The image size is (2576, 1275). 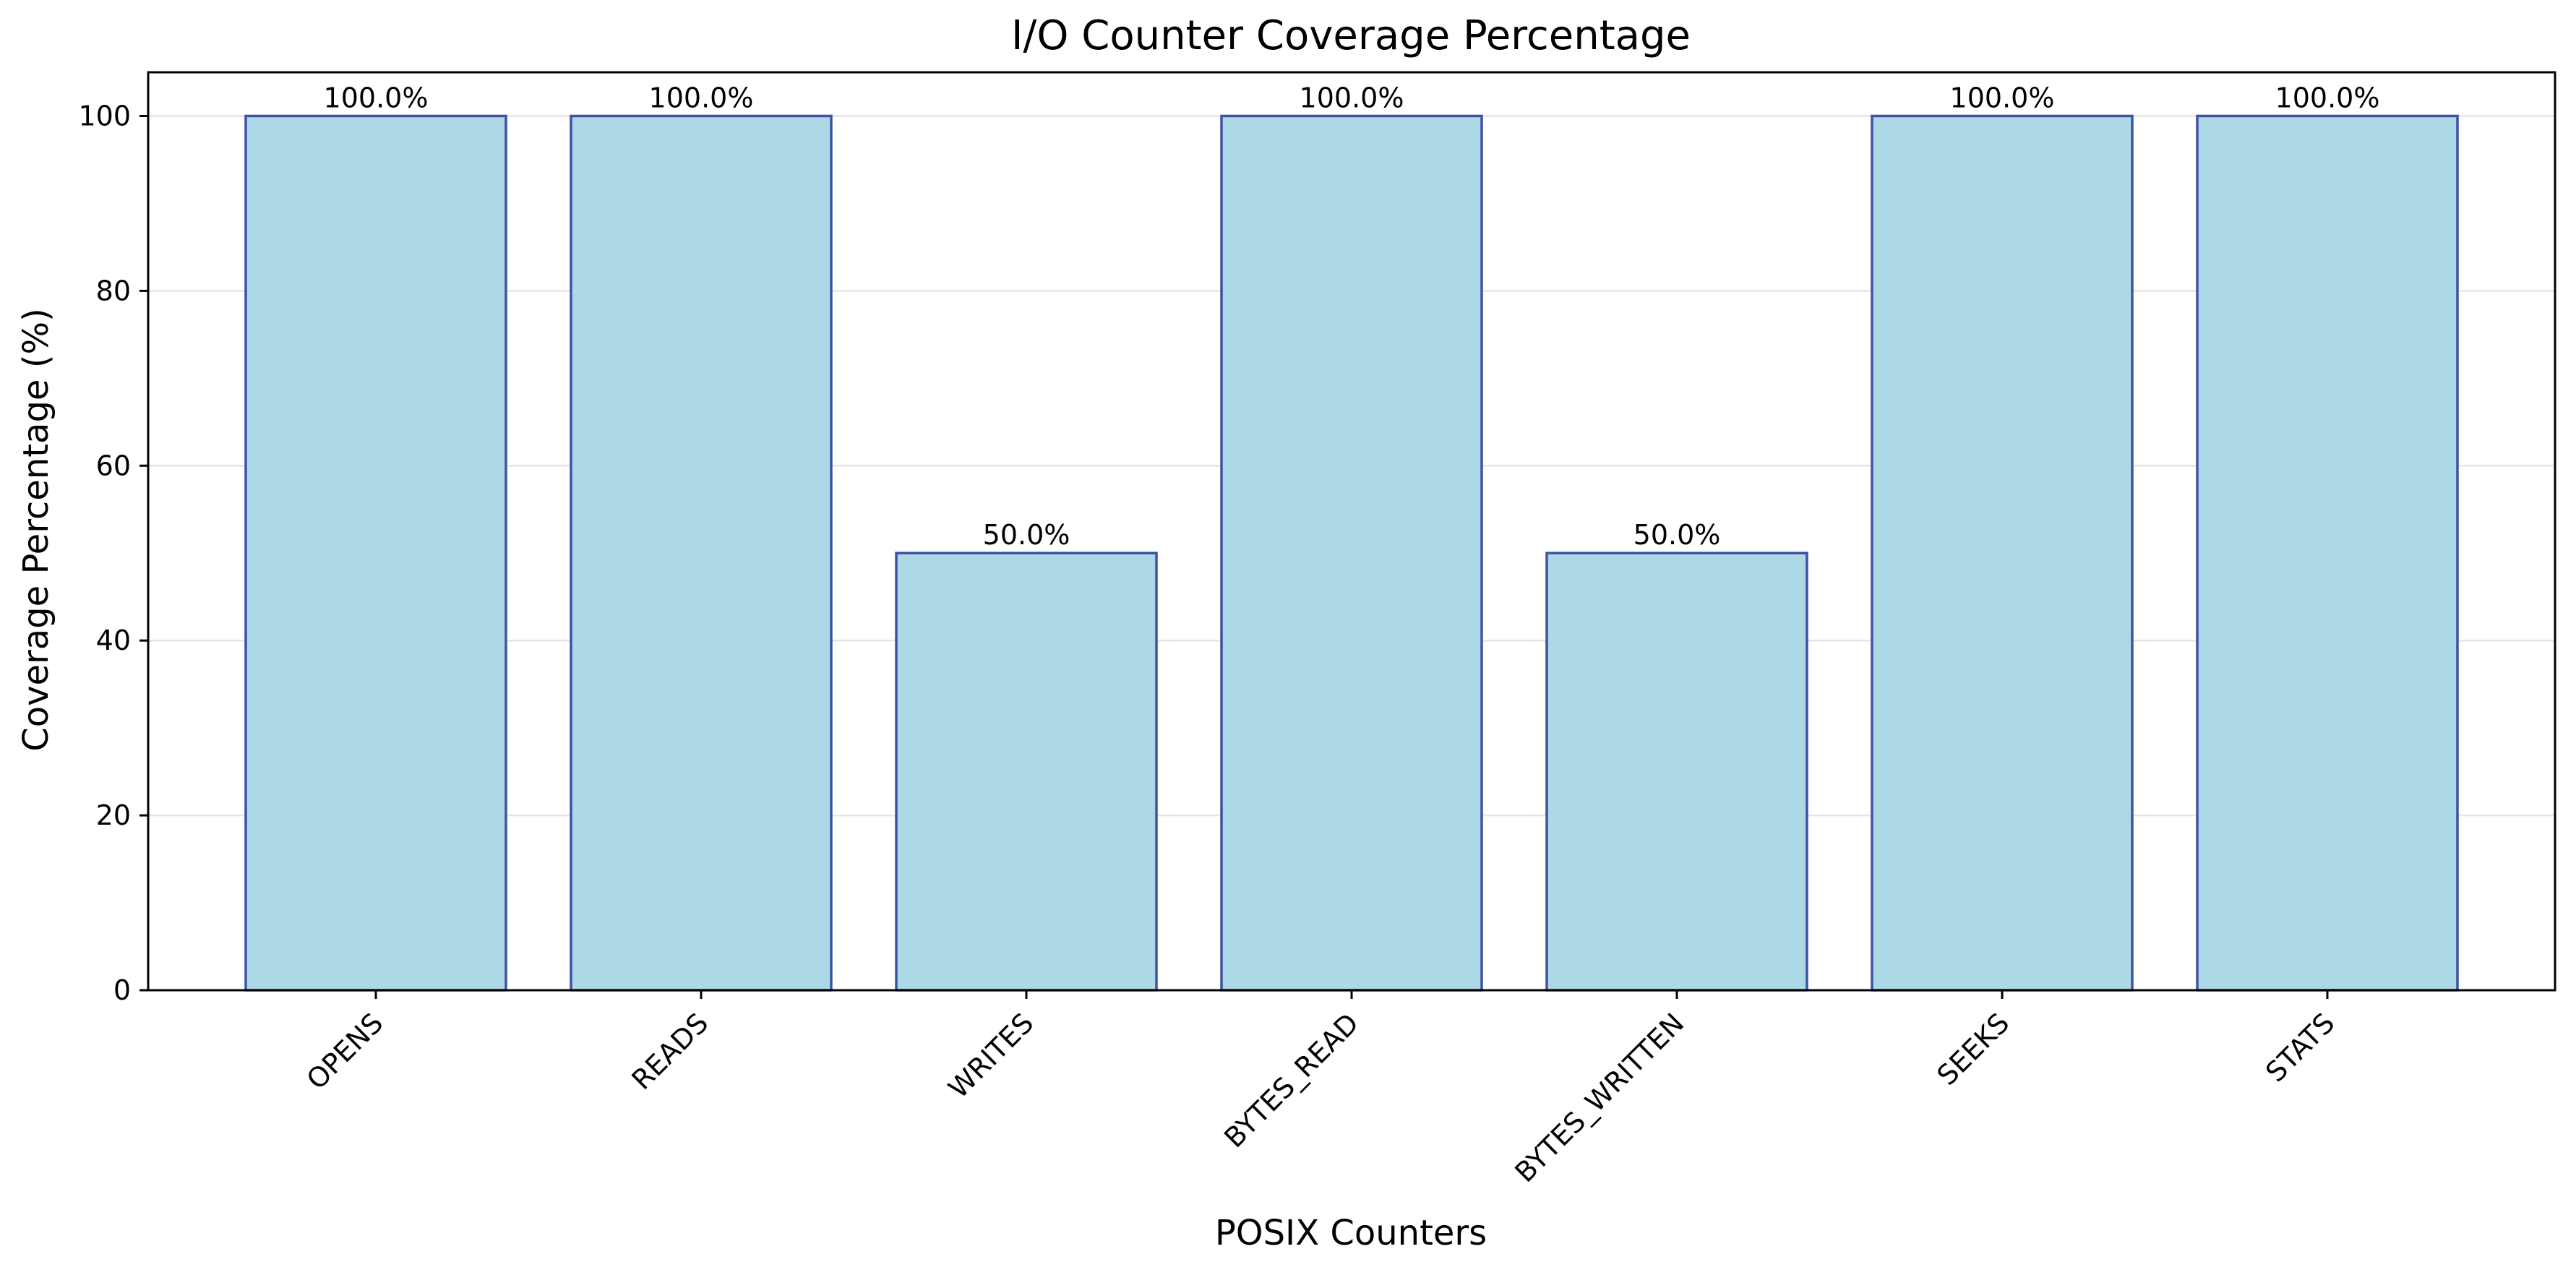 What do you see at coordinates (113, 553) in the screenshot?
I see `y-axis-ticks: 0 20 40 60 80 100` at bounding box center [113, 553].